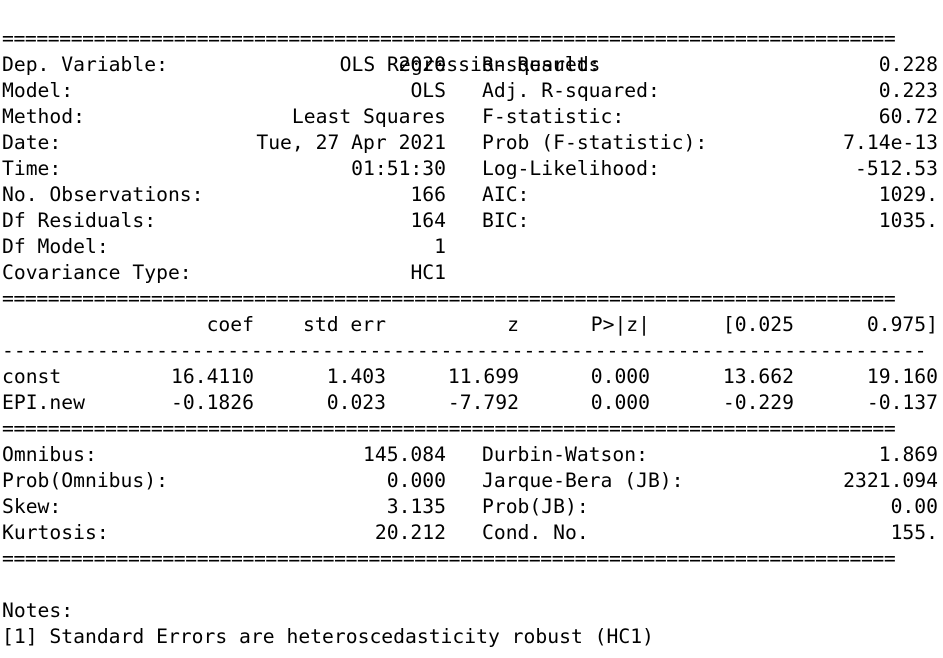 This screenshot has height=658, width=943. I want to click on table-row: const 16.4110 1.403 11.699 0.000 13.662 19.160, so click(470, 377).